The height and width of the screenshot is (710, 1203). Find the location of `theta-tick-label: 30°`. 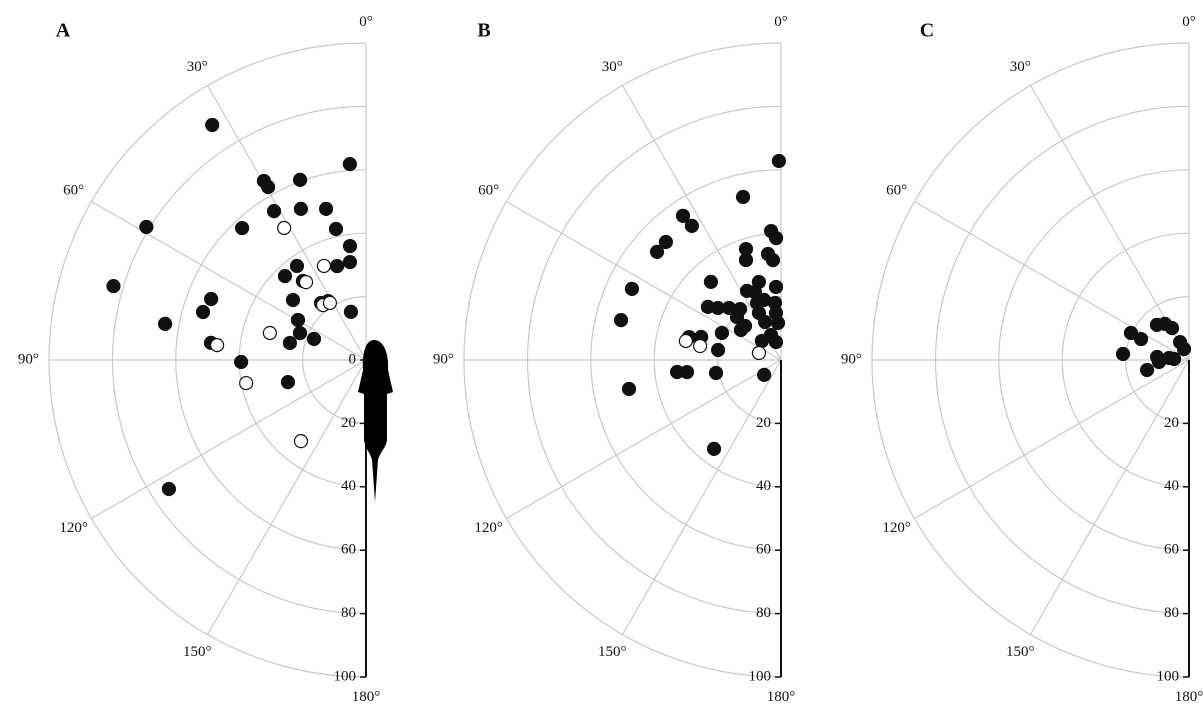

theta-tick-label: 30° is located at coordinates (612, 67).